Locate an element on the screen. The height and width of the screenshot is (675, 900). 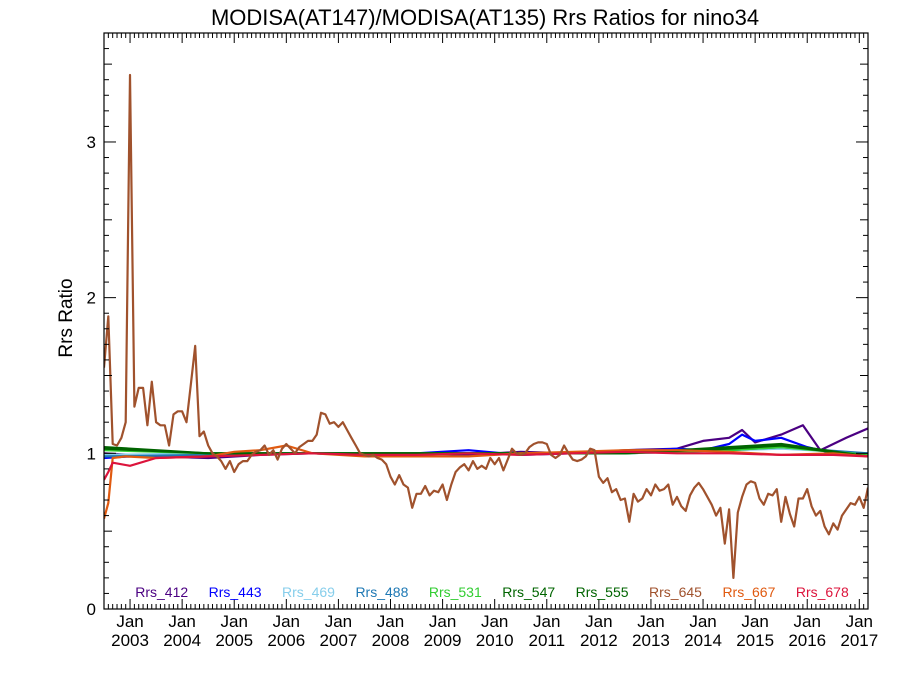
x-tick-label-year: 2009 is located at coordinates (443, 640).